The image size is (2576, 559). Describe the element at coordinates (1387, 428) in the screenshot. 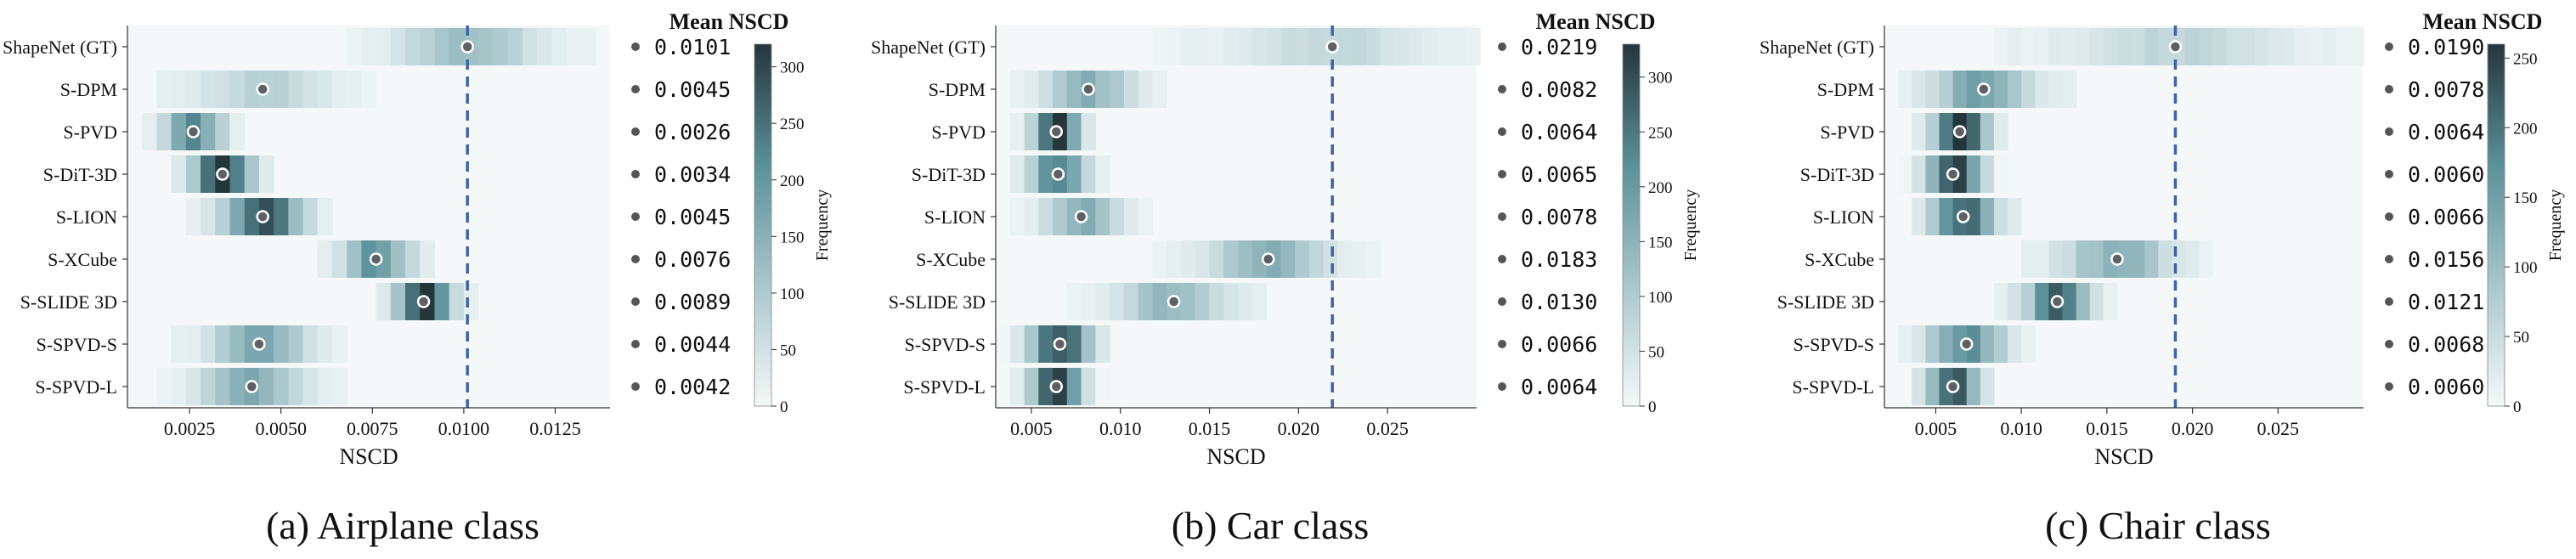

I see `x-tick-label: 0.025` at that location.